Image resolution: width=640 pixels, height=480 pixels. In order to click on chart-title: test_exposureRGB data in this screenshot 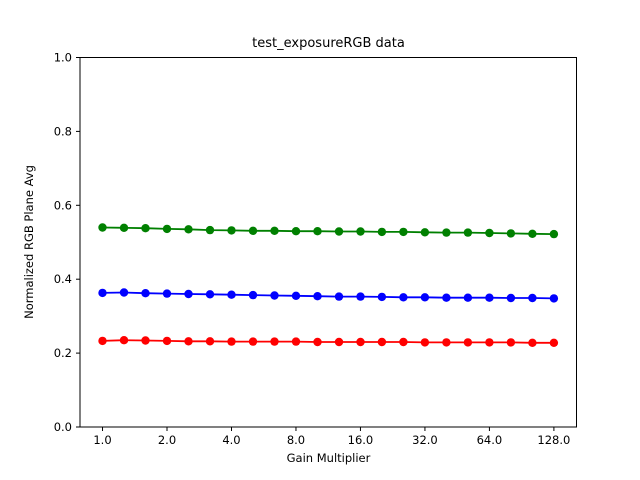, I will do `click(328, 43)`.